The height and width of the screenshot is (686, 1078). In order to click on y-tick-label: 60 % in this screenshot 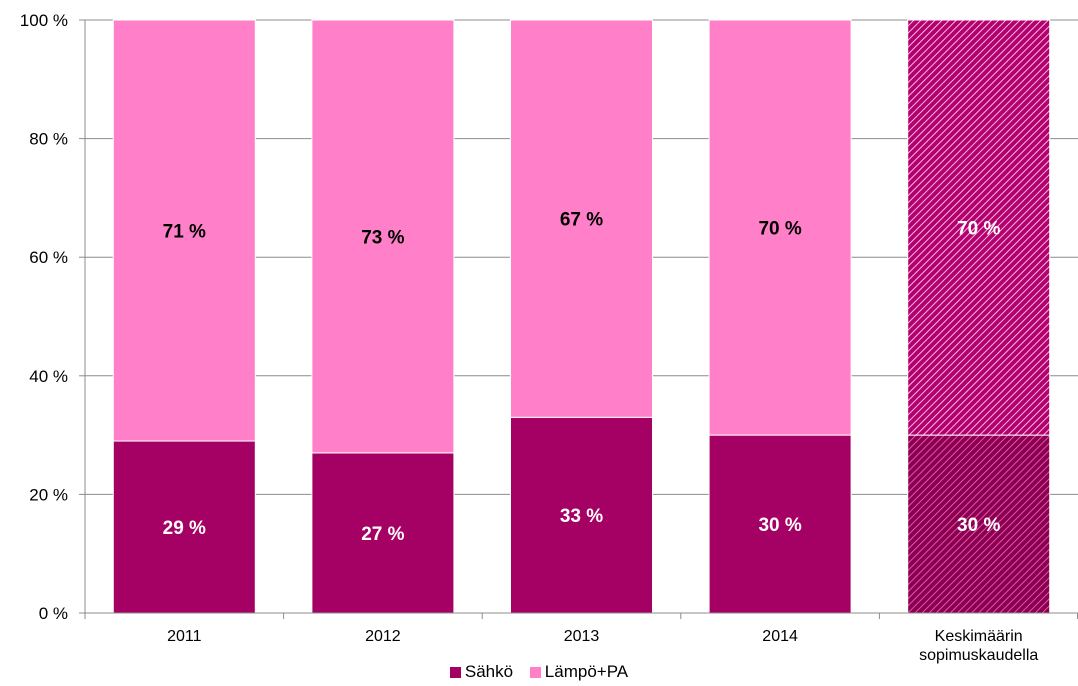, I will do `click(48, 257)`.